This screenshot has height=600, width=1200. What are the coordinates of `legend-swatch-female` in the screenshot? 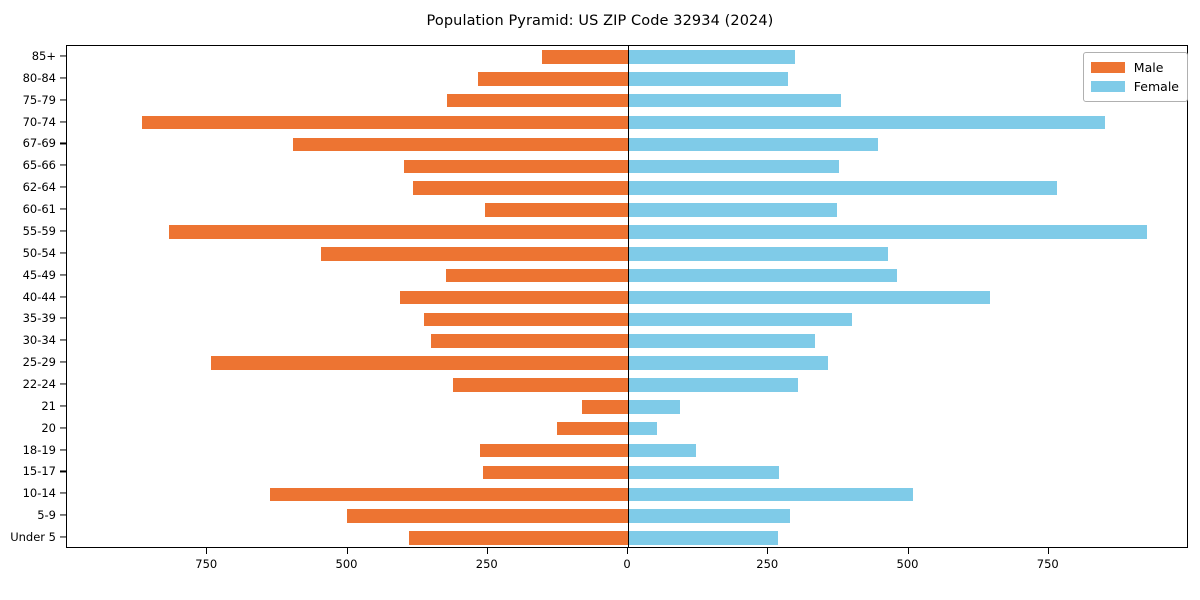 It's located at (1107, 86).